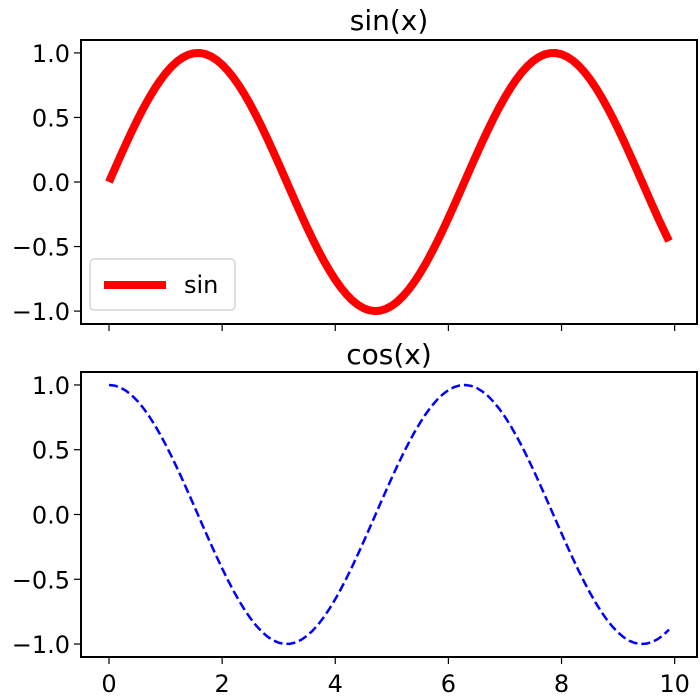 The image size is (700, 700). Describe the element at coordinates (448, 684) in the screenshot. I see `x-tick-label: 6` at that location.